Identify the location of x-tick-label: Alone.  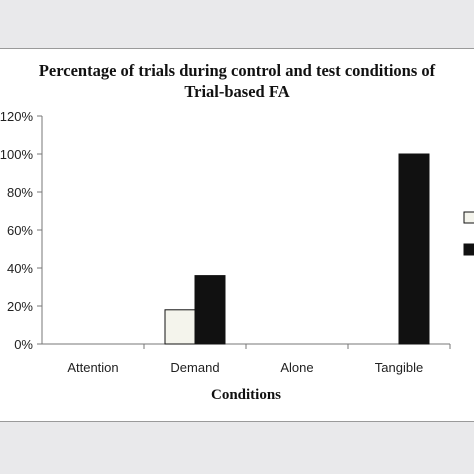
(296, 367).